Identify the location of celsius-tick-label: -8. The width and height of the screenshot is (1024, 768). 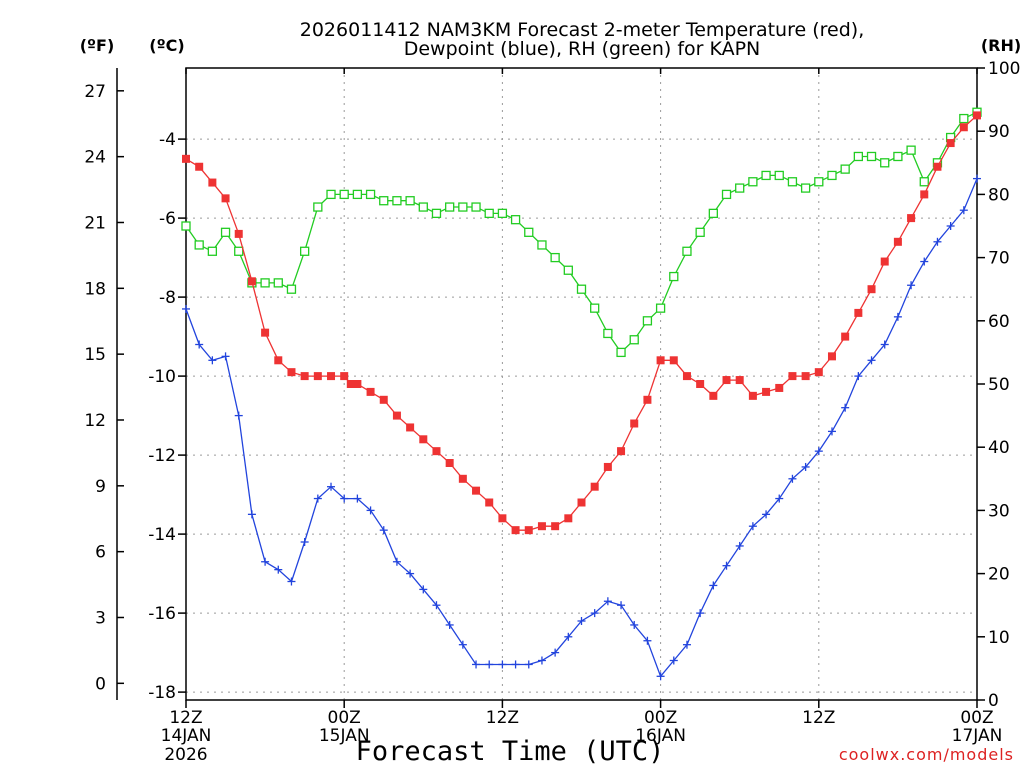
(167, 298).